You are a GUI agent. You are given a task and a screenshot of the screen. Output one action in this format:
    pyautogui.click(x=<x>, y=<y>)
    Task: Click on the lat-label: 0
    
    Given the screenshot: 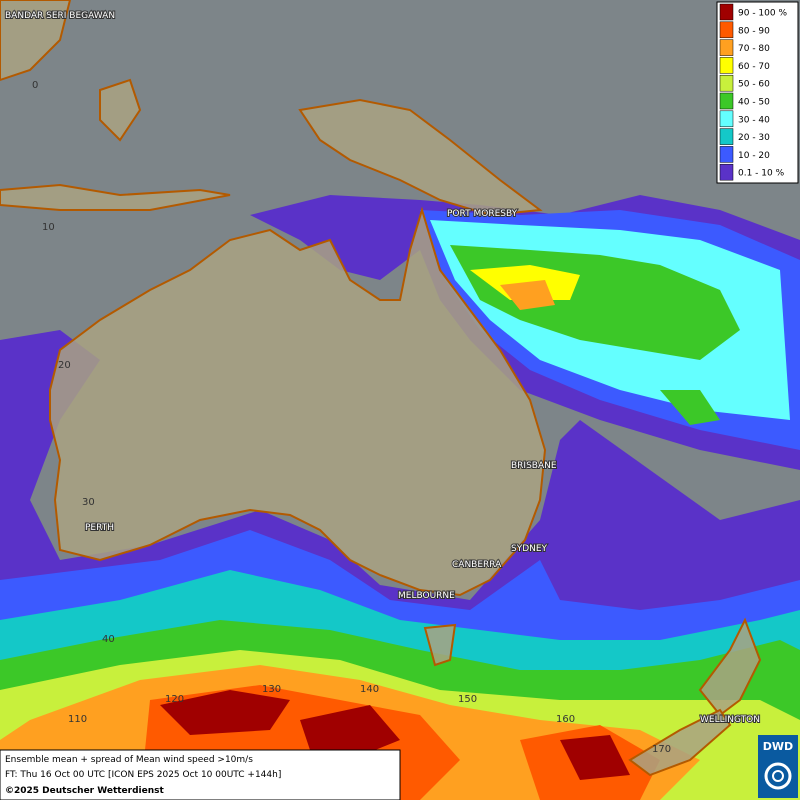 What is the action you would take?
    pyautogui.click(x=35, y=85)
    